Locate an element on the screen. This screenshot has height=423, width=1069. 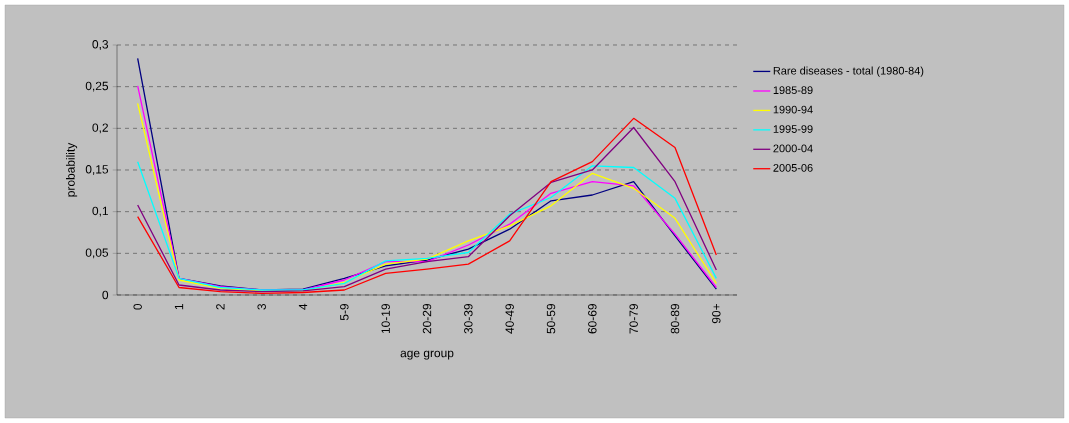
x-tick-label: 1 is located at coordinates (179, 307).